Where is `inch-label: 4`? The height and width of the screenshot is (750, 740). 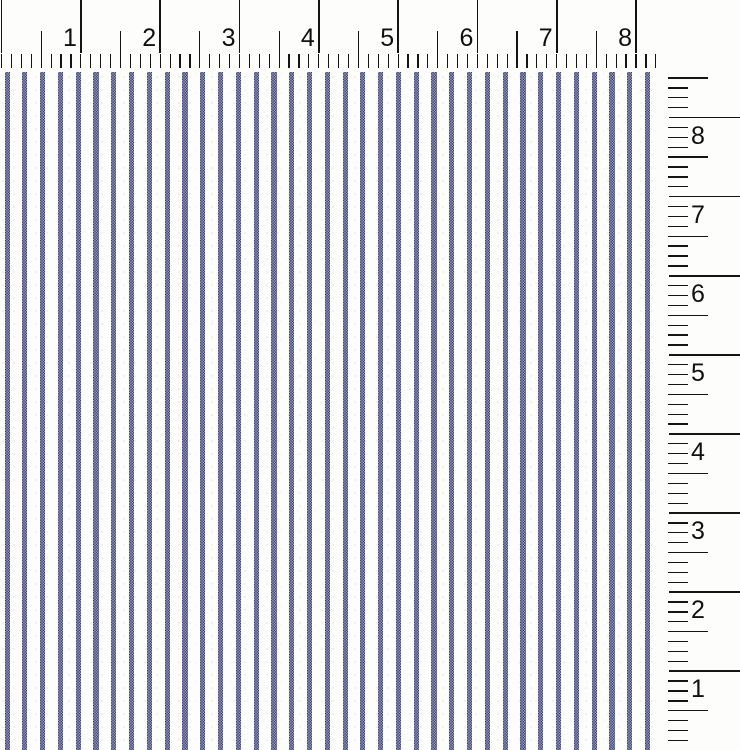
inch-label: 4 is located at coordinates (307, 38).